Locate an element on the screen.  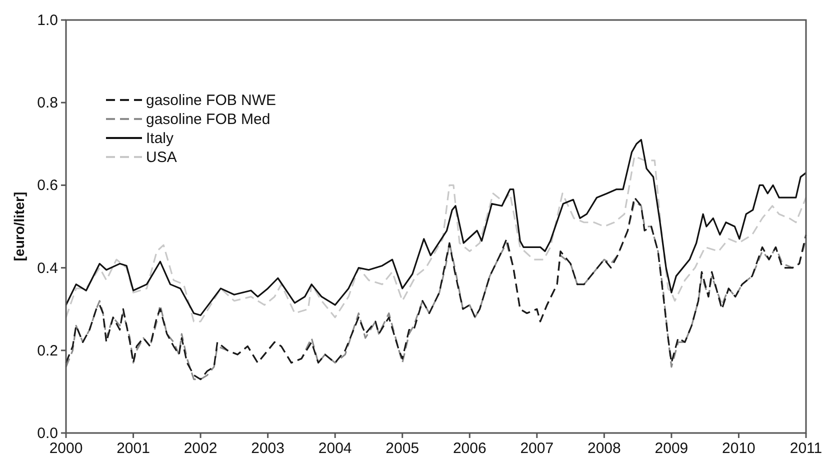
legend-label: Italy is located at coordinates (160, 138).